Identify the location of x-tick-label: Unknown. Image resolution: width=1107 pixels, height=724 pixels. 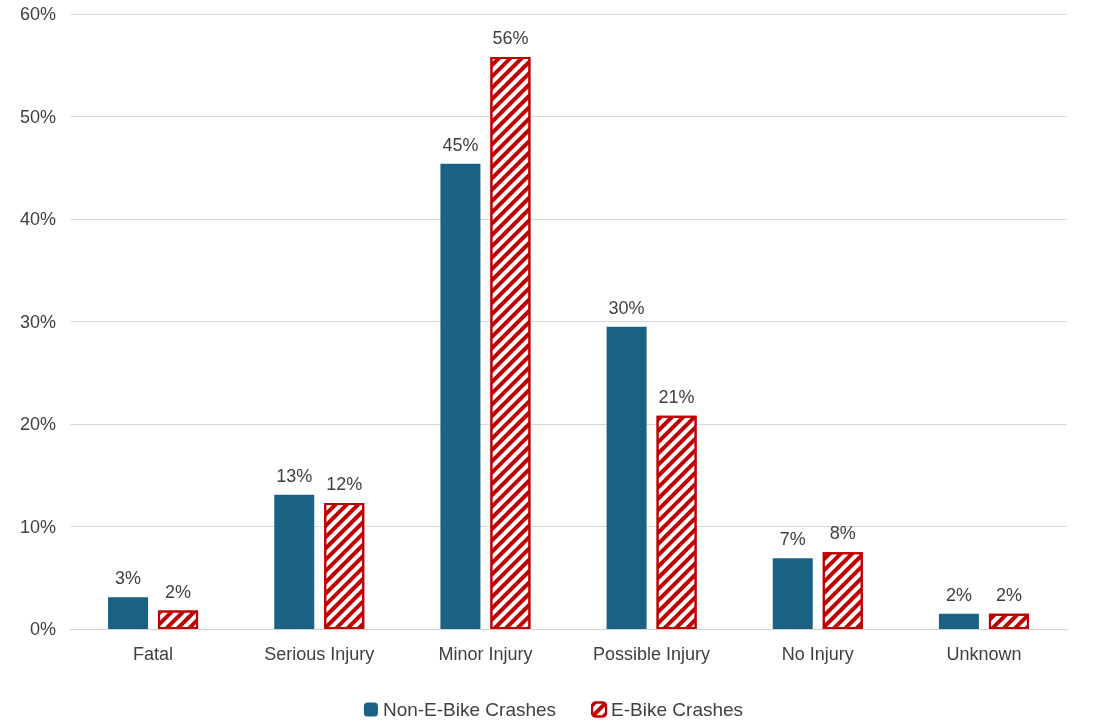
(984, 654).